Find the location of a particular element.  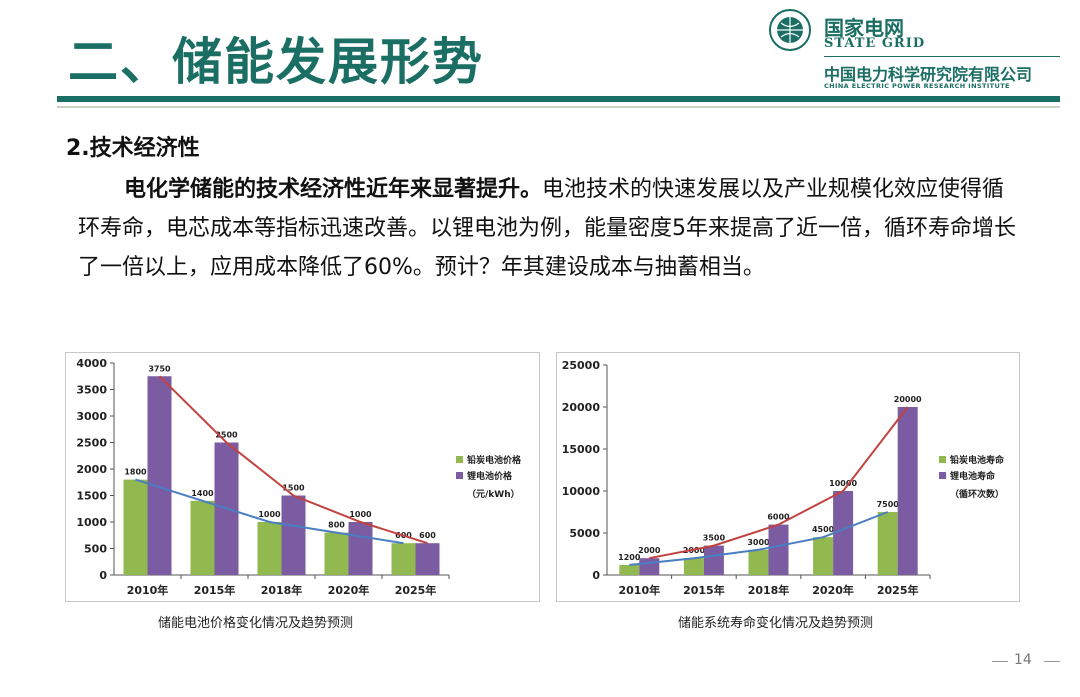

header-rule-thin is located at coordinates (558, 107).